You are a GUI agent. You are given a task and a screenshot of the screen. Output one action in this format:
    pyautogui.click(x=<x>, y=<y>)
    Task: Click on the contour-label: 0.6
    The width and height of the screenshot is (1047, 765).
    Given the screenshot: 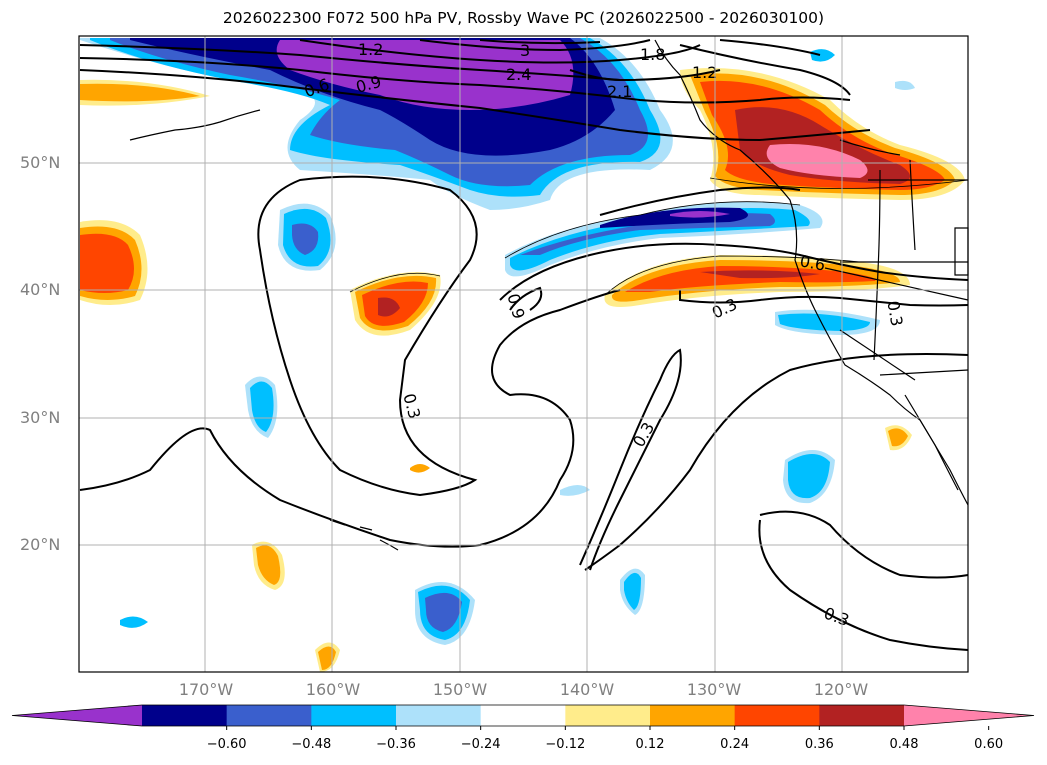 What is the action you would take?
    pyautogui.click(x=812, y=262)
    